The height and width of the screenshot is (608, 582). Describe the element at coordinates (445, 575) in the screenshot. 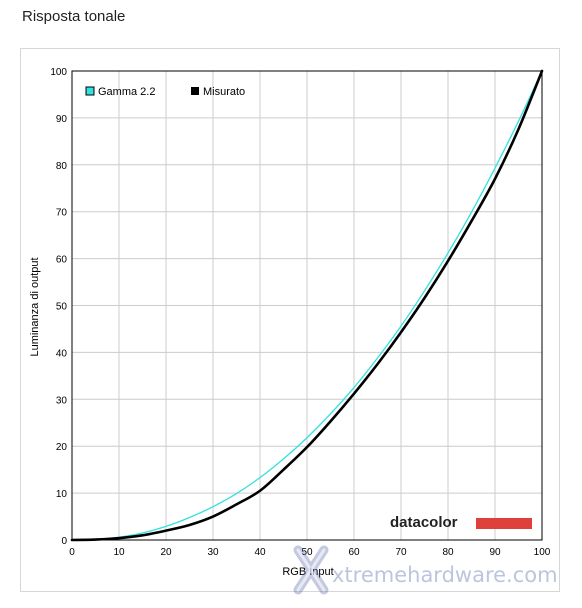

I see `watermark-text: xtremehardware.com` at that location.